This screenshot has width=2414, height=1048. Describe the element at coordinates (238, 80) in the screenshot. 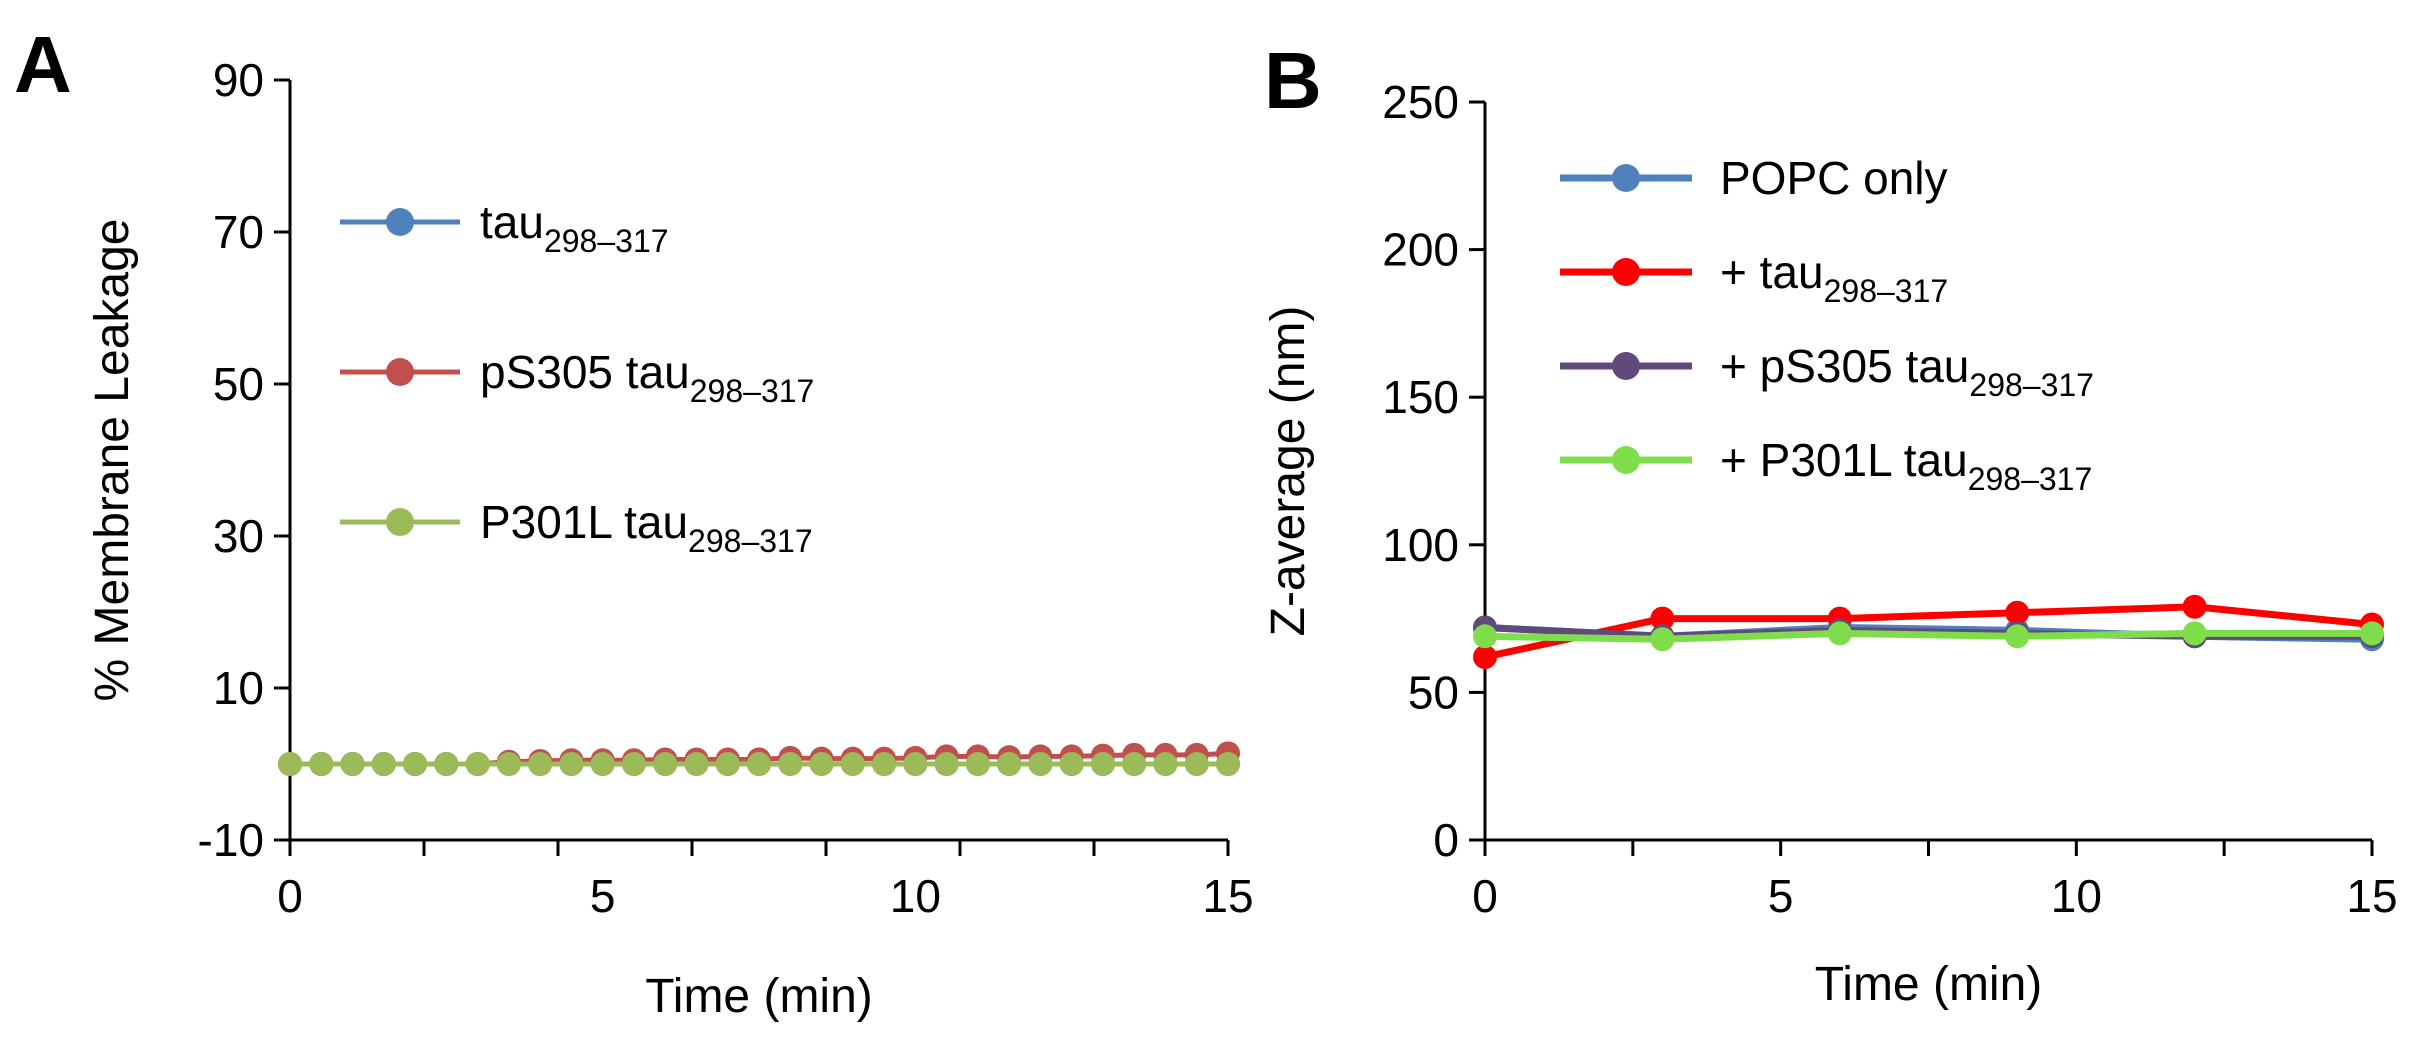

I see `y-tick-label: 90` at that location.